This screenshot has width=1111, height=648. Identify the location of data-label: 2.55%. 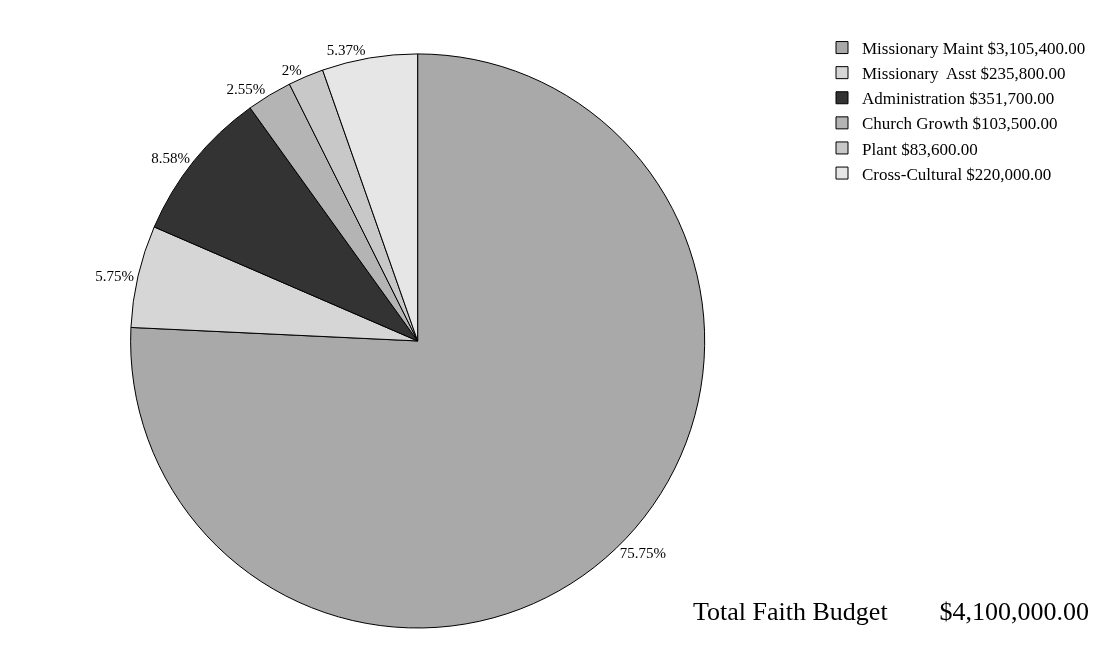
(246, 89).